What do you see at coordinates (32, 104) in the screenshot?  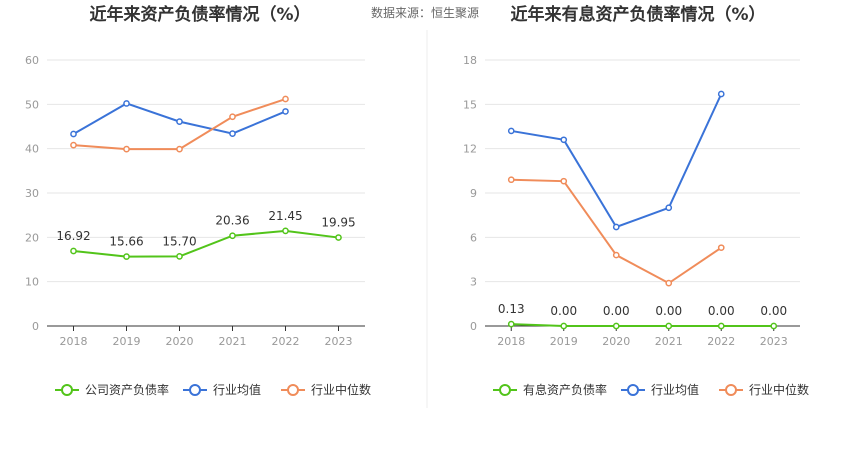 I see `y-tick-label: 50` at bounding box center [32, 104].